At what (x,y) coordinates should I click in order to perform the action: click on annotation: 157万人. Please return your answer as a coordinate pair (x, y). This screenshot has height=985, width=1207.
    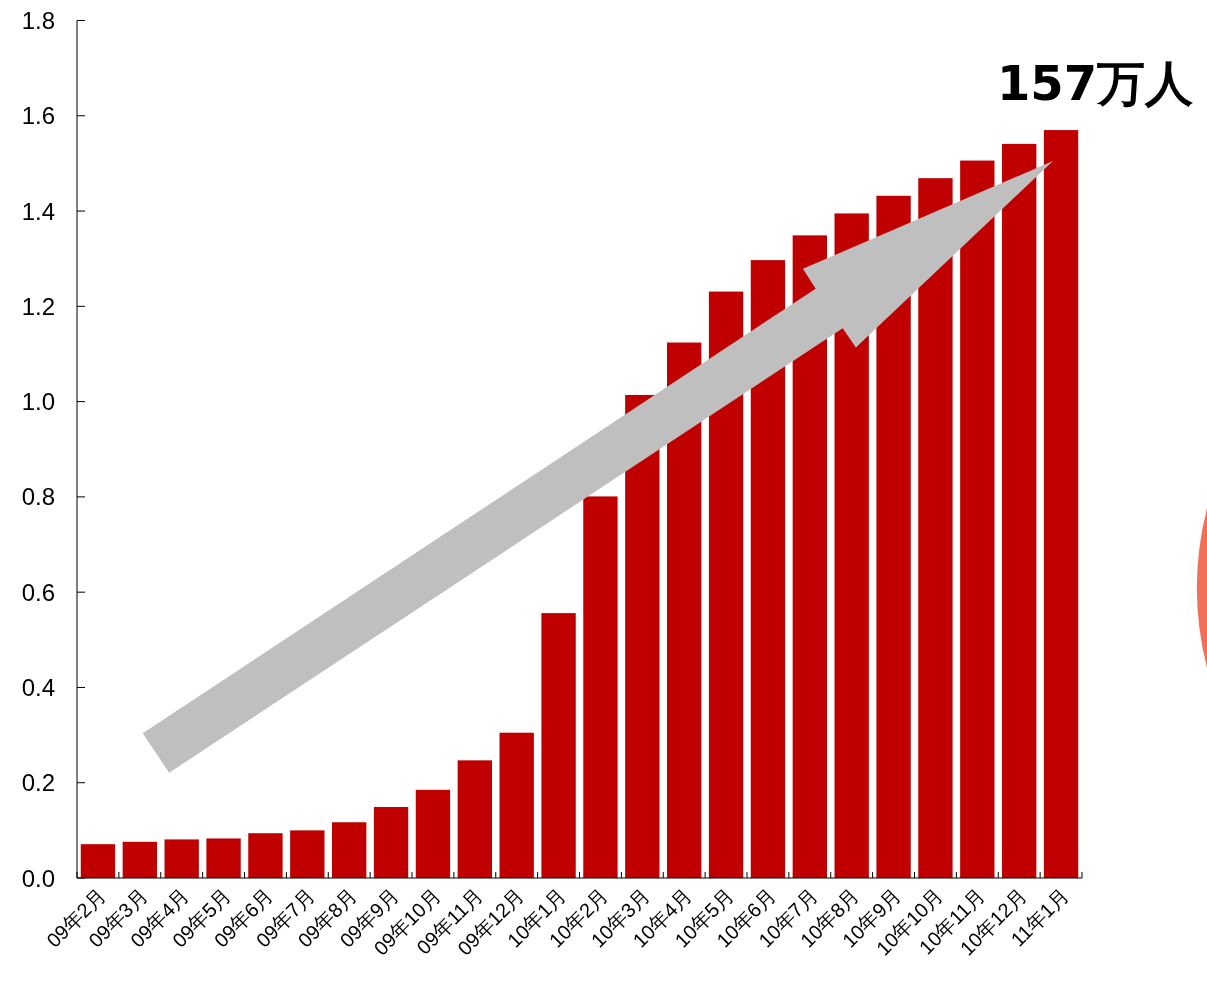
    Looking at the image, I should click on (1095, 83).